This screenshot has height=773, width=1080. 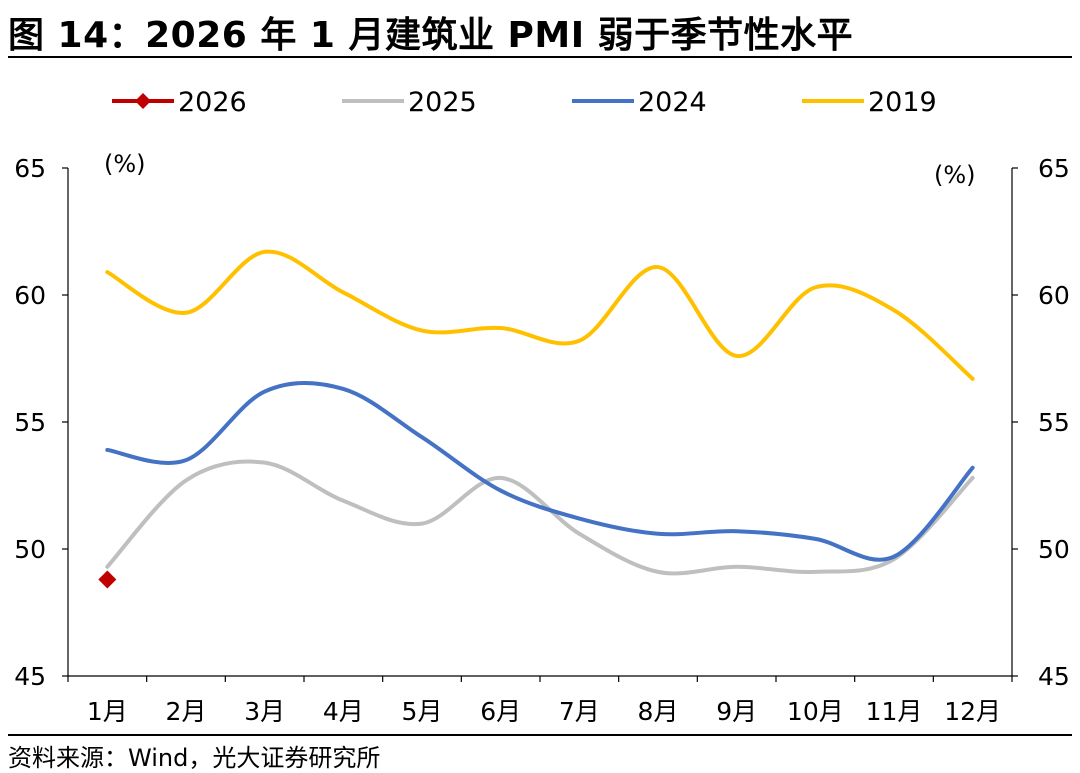 I want to click on legend: 2026 2025 2024 2019, so click(x=524, y=102).